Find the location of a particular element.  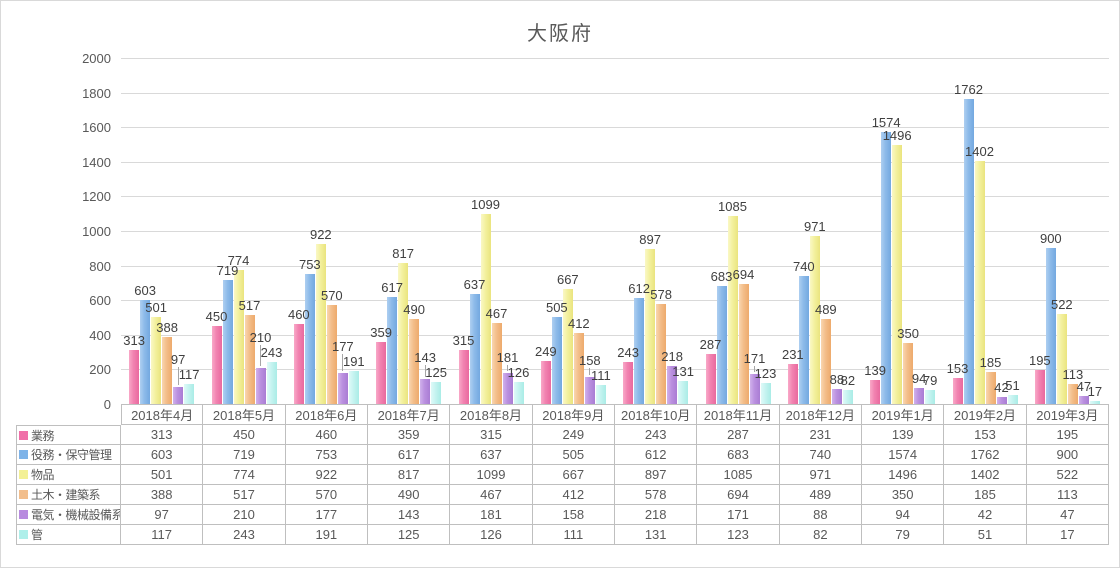

series-name: 役務・保守管理 is located at coordinates (71, 455).